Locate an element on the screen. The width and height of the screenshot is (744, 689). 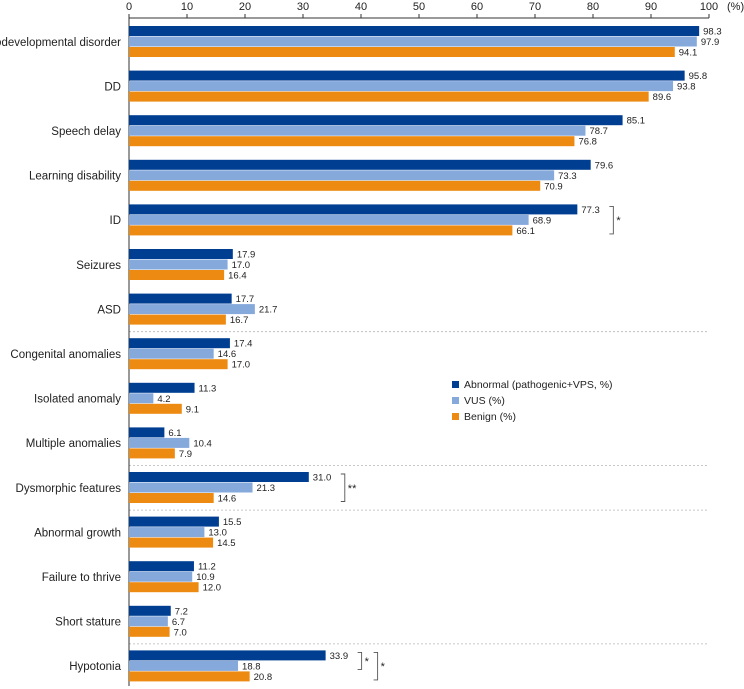
value-label: 33.9 is located at coordinates (339, 656).